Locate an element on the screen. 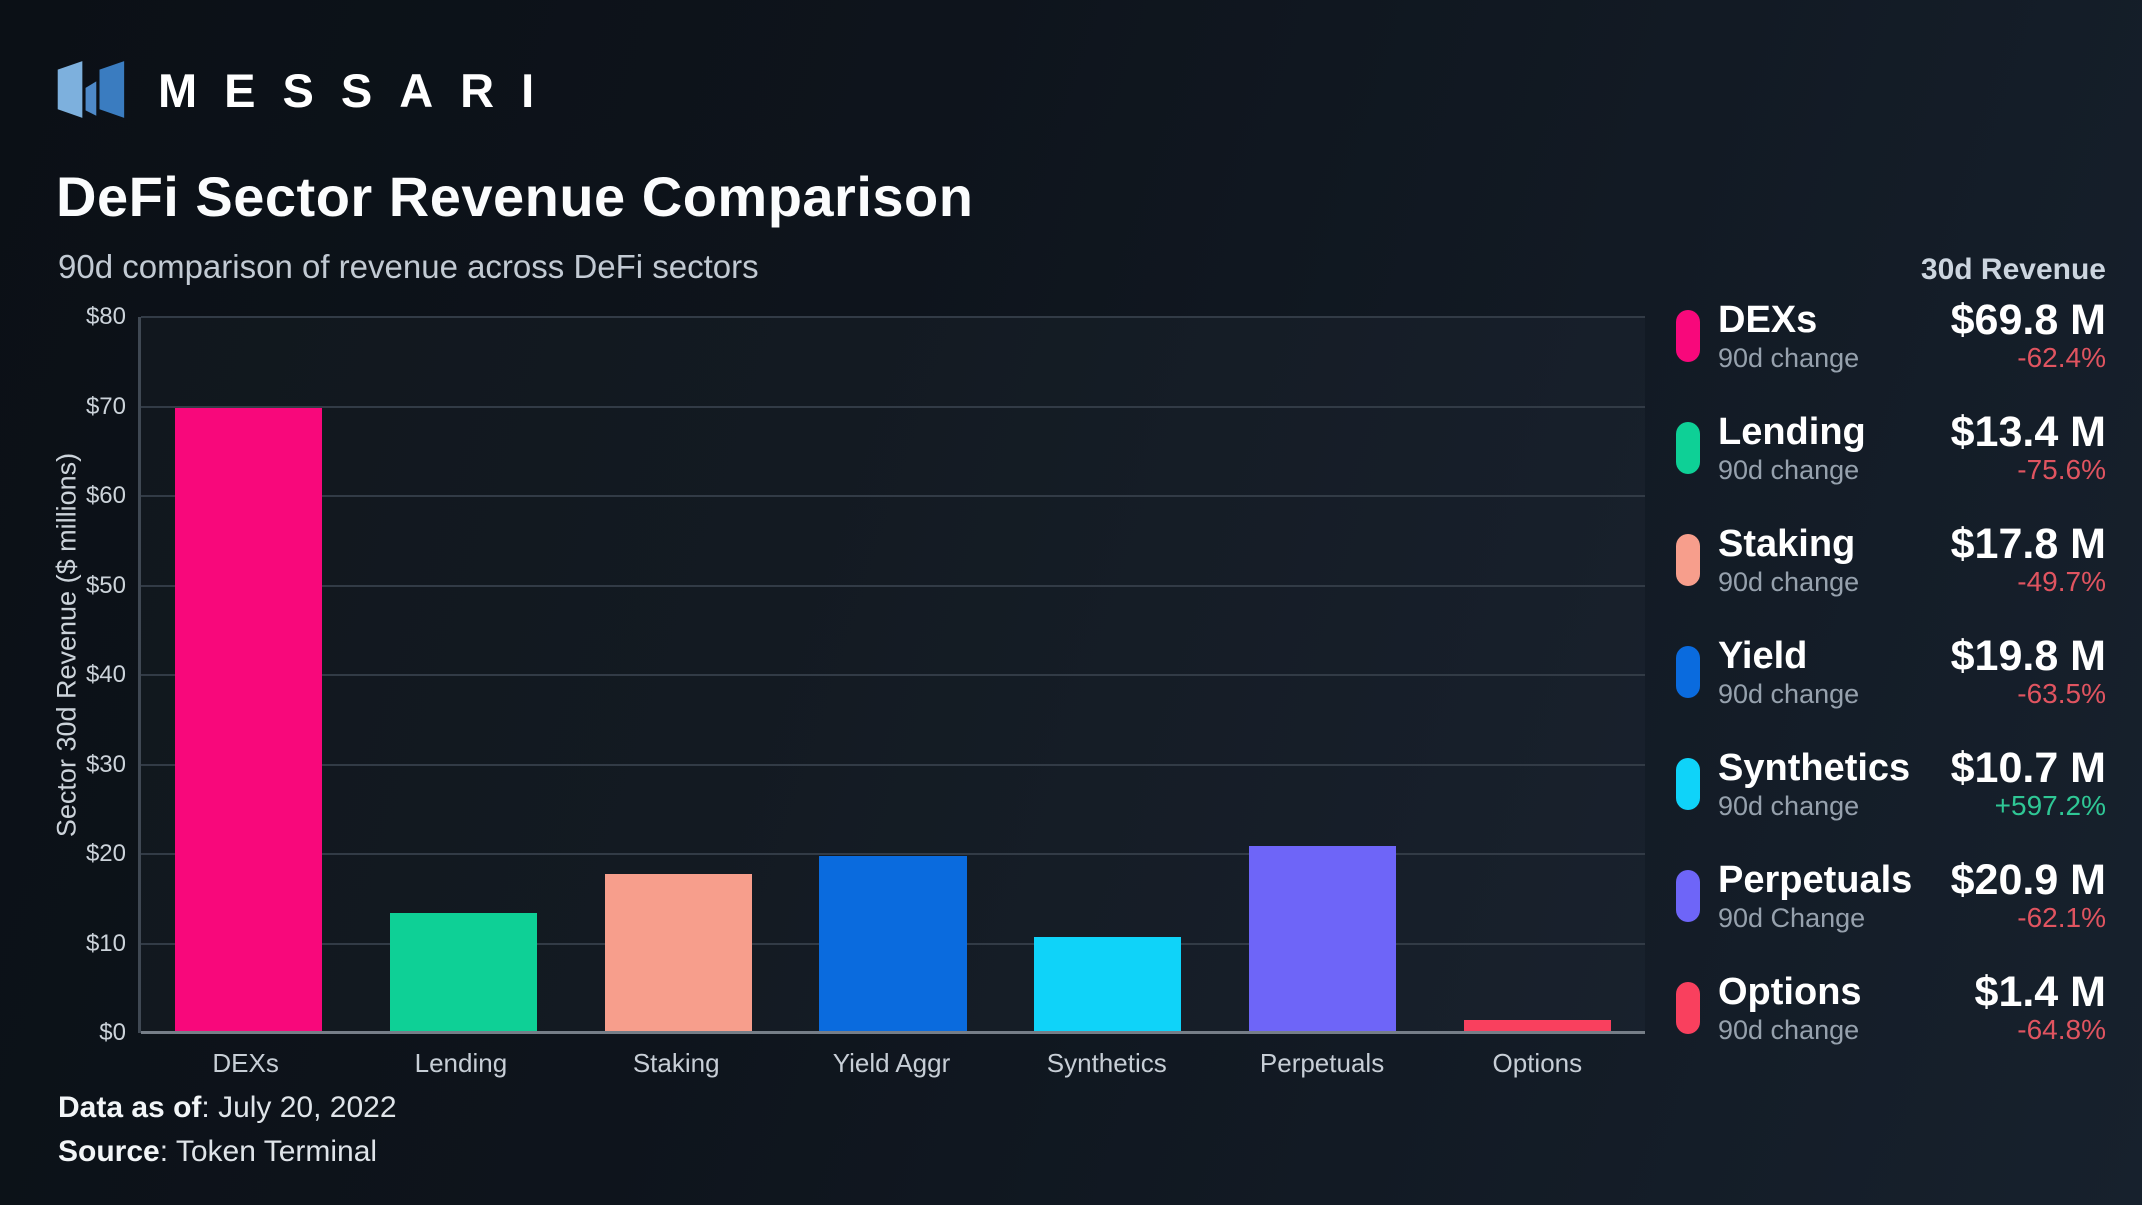  x-axis-line is located at coordinates (893, 1032).